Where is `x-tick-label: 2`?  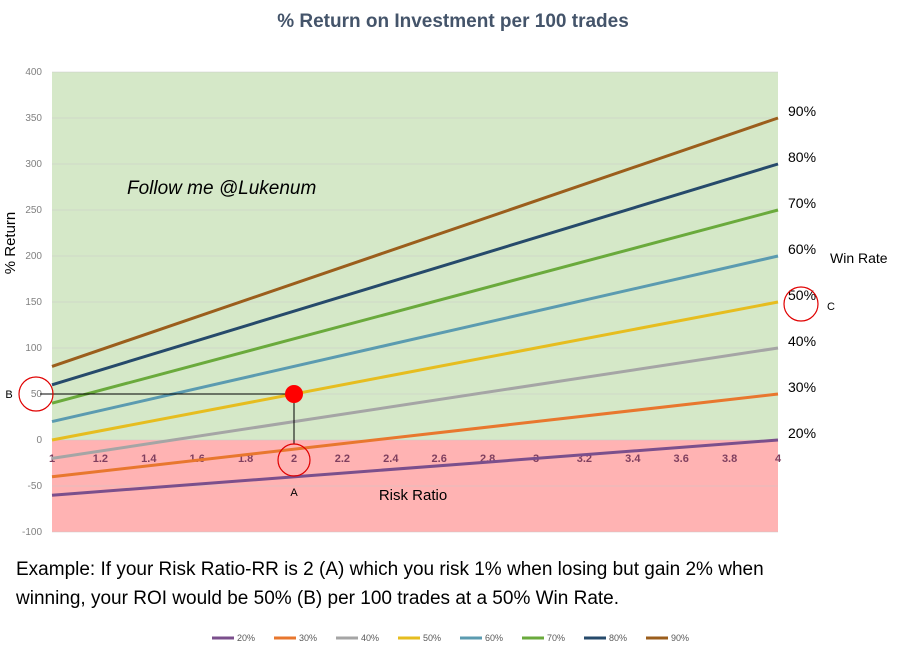
x-tick-label: 2 is located at coordinates (294, 459).